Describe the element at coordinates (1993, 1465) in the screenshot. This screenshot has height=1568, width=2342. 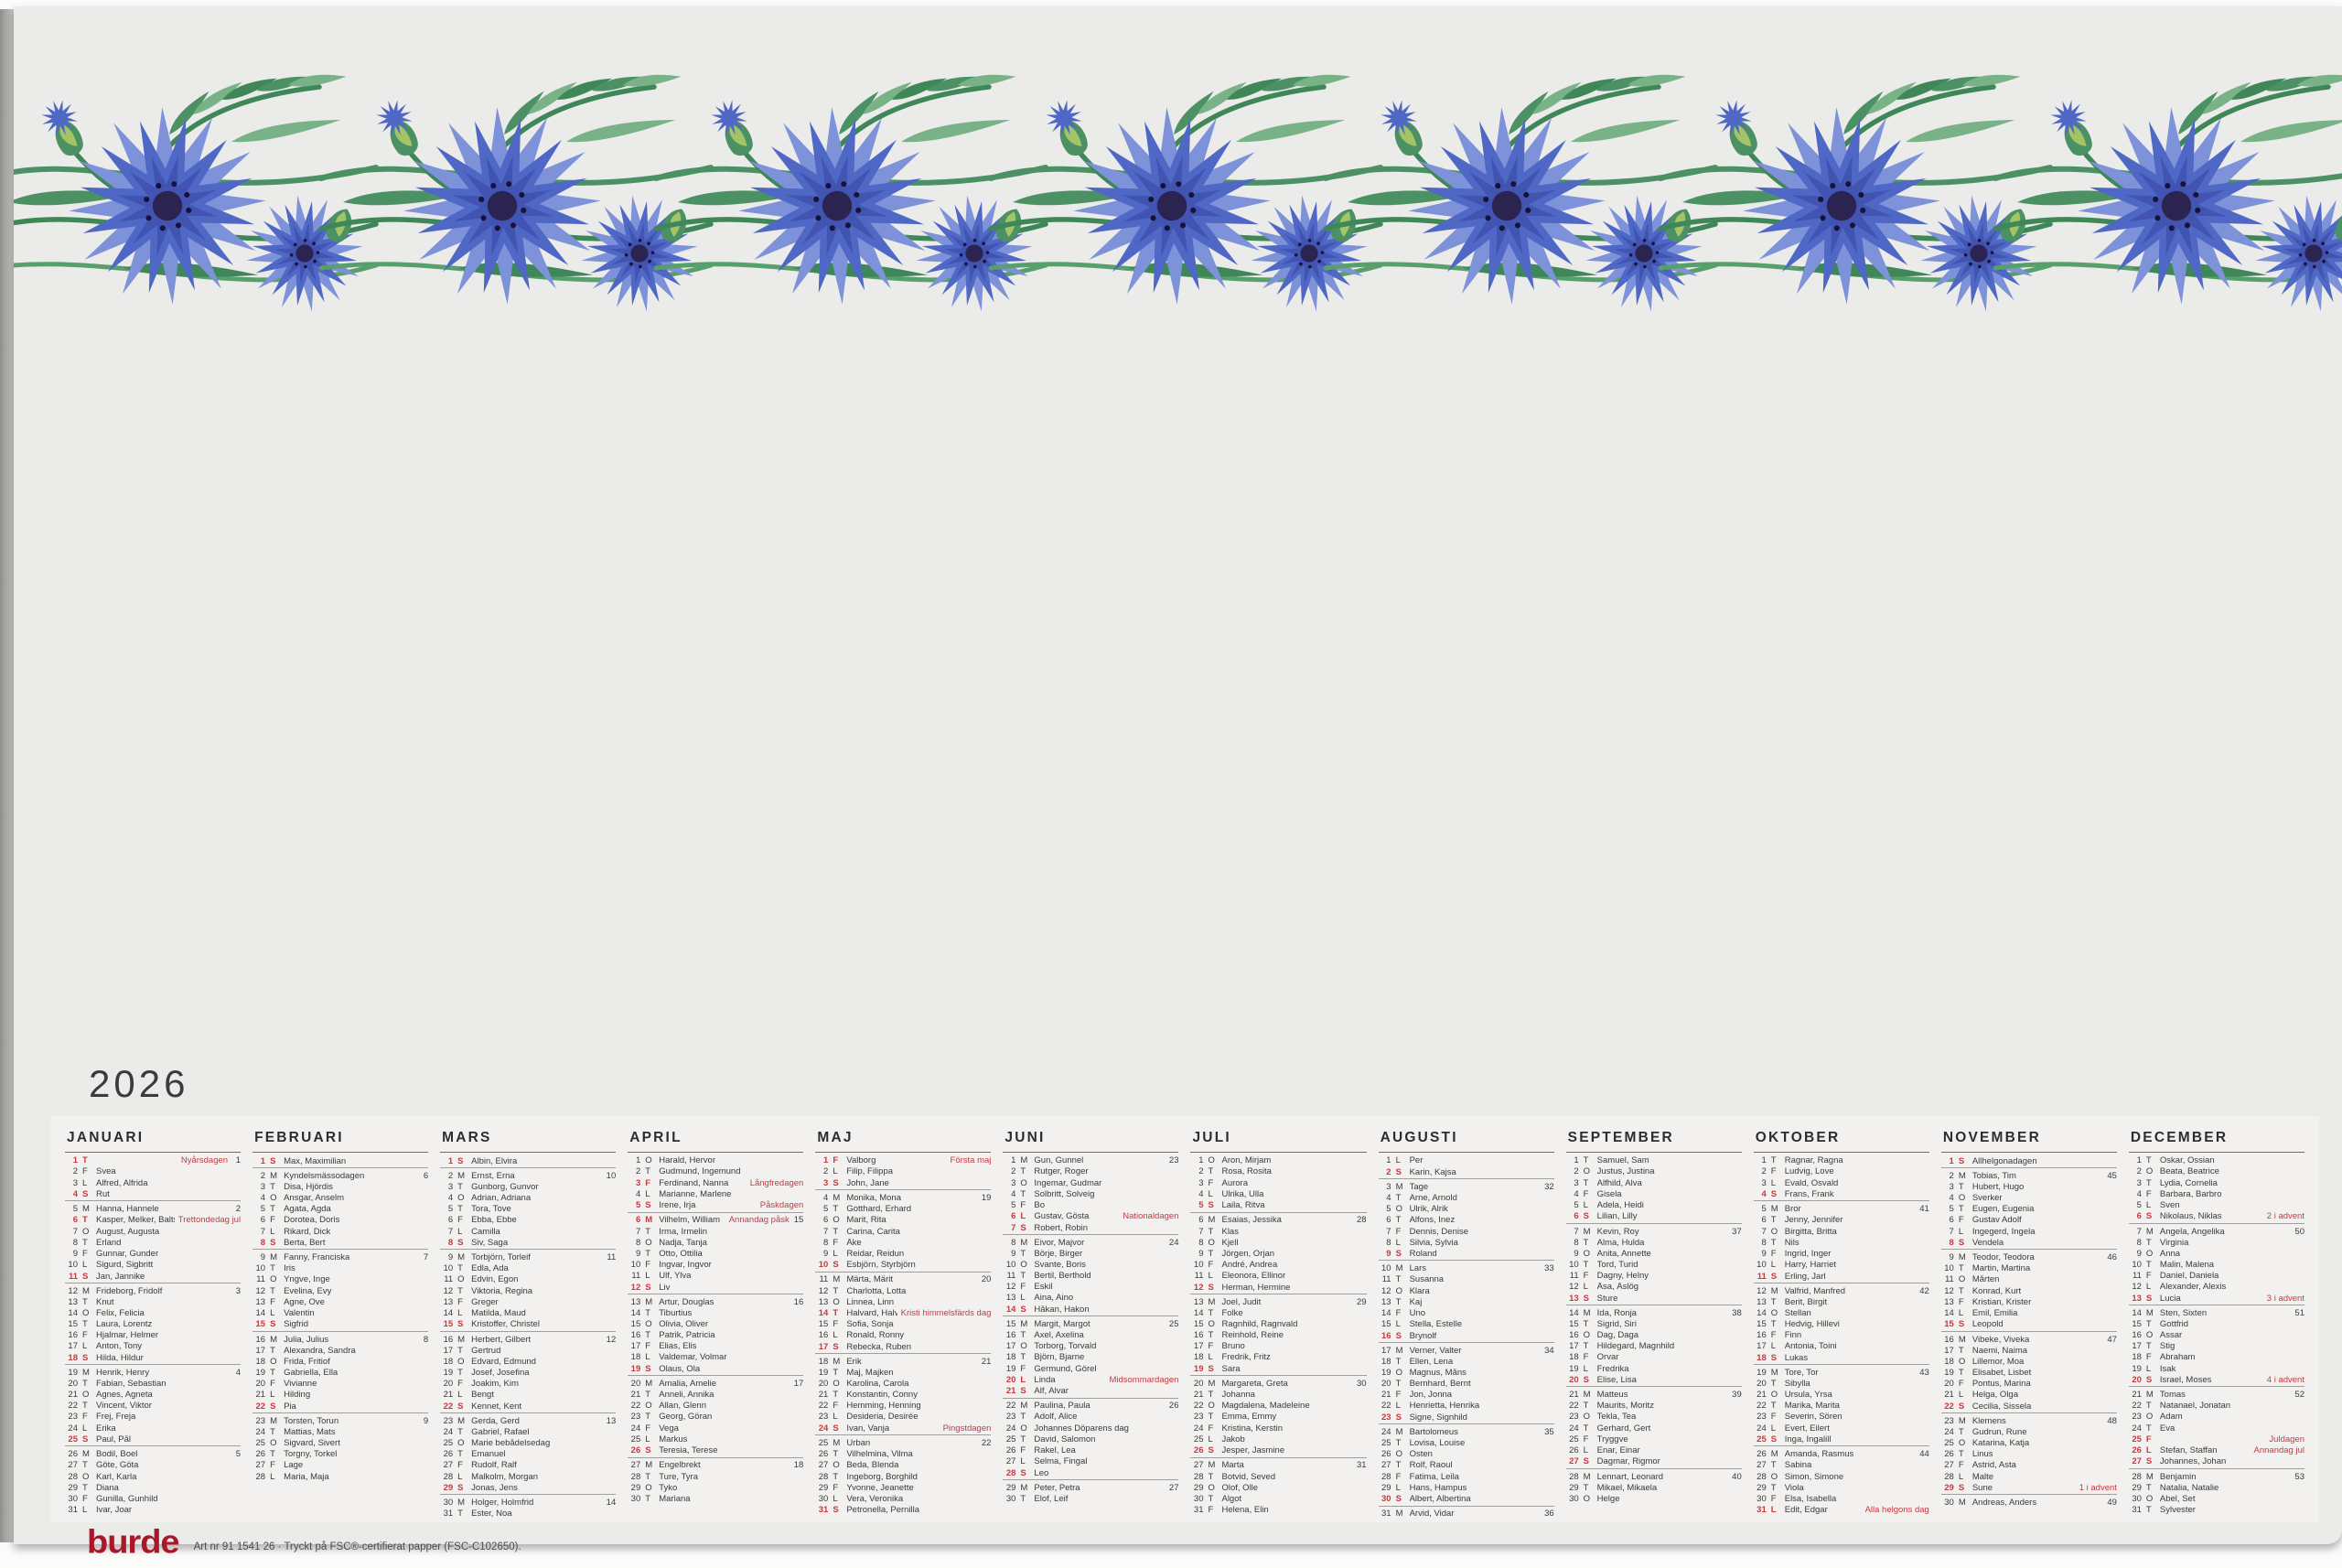
I see `name-days: Astrid, Asta` at that location.